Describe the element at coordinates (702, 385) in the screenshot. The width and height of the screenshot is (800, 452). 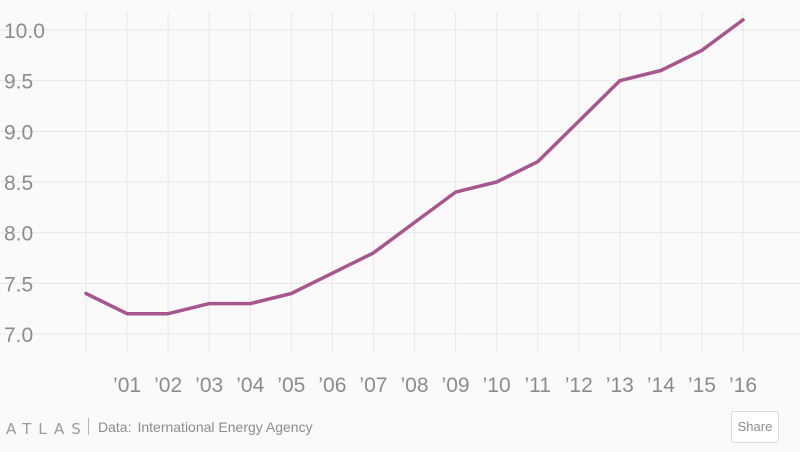
I see `x-tick-label: ’15` at that location.